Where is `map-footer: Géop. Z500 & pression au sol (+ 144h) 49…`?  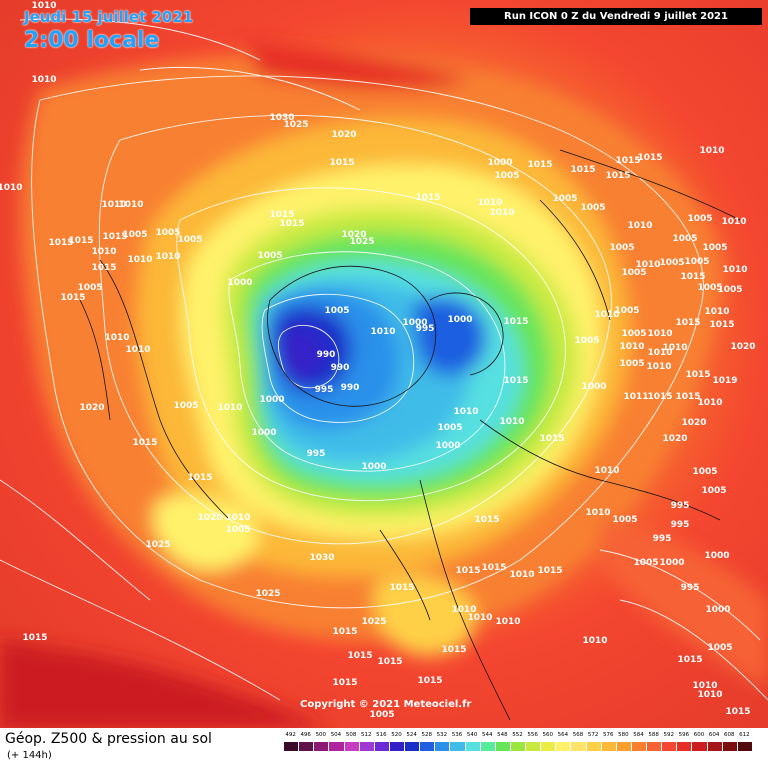
map-footer: Géop. Z500 & pression au sol (+ 144h) 49… is located at coordinates (384, 748).